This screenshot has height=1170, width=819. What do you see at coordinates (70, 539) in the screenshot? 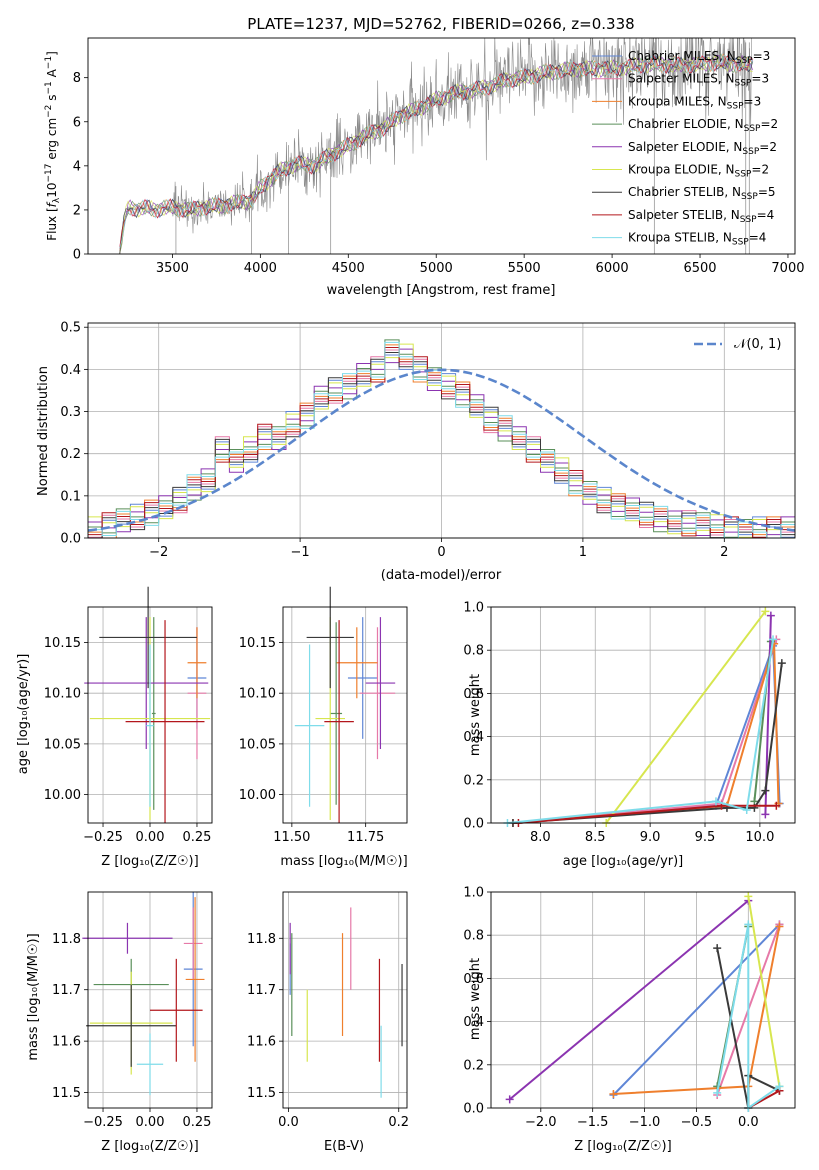
I see `residuals-ytick-label: 0.0` at bounding box center [70, 539].